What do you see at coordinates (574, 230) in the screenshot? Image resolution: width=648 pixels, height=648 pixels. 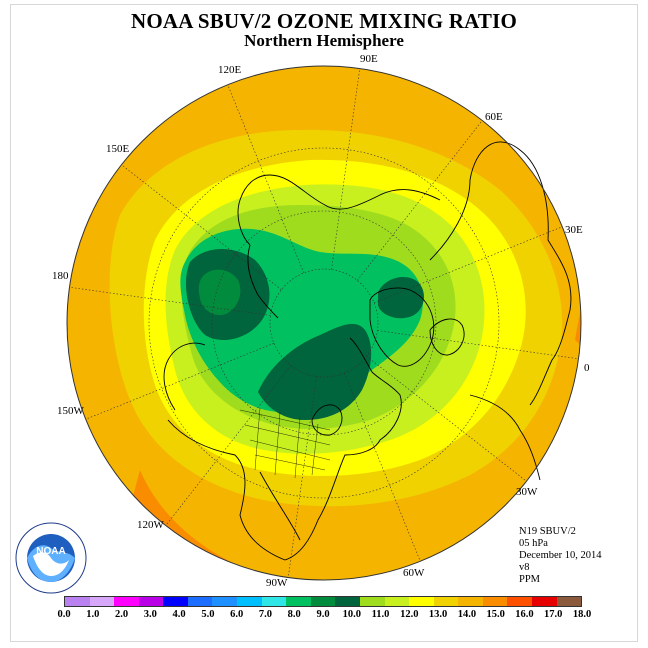 I see `lon-label-30e: 30E` at bounding box center [574, 230].